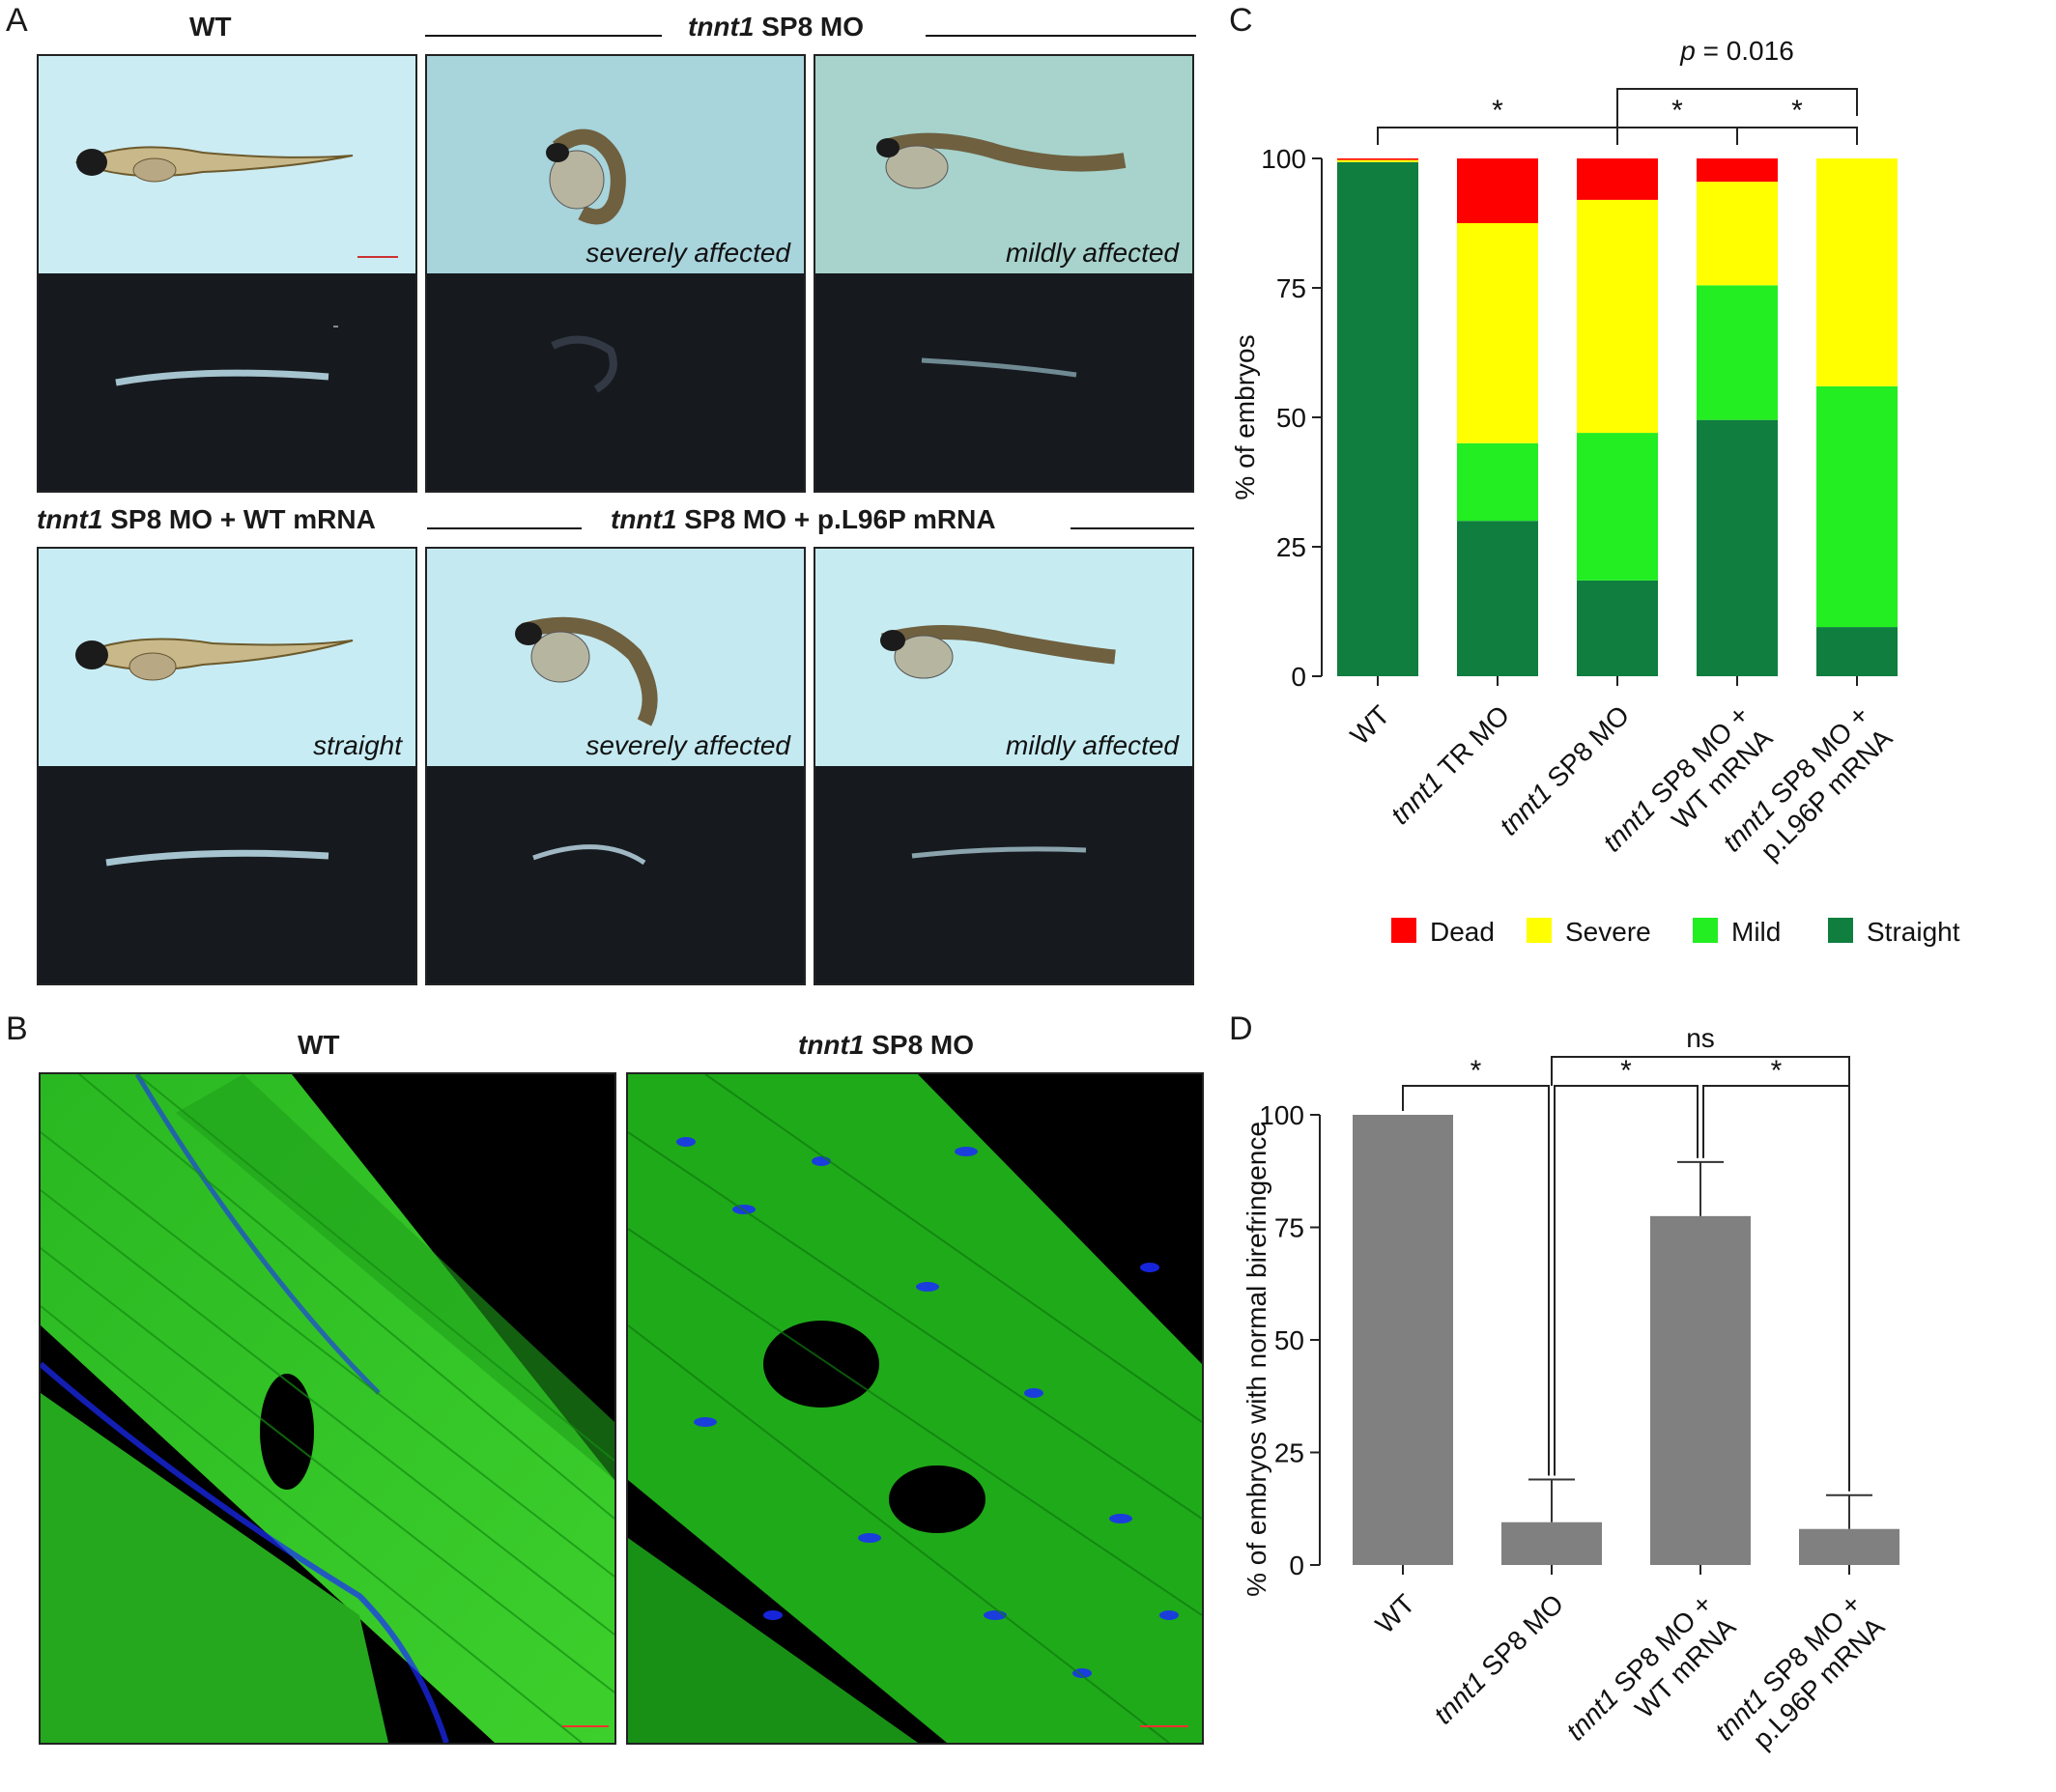 Image resolution: width=2056 pixels, height=1792 pixels. I want to click on x-tick-label-line: tnnt1 SP8 MO, so click(1499, 1658).